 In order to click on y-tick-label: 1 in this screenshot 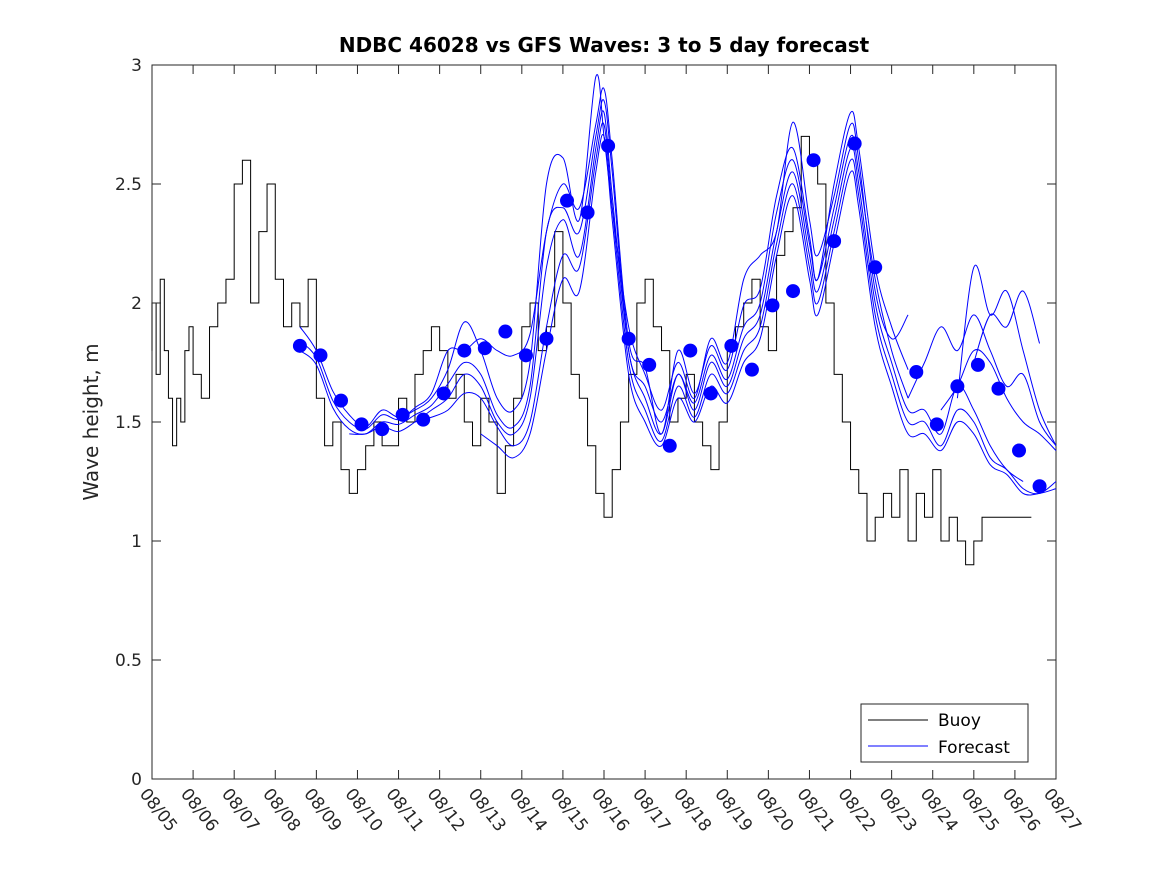, I will do `click(136, 542)`.